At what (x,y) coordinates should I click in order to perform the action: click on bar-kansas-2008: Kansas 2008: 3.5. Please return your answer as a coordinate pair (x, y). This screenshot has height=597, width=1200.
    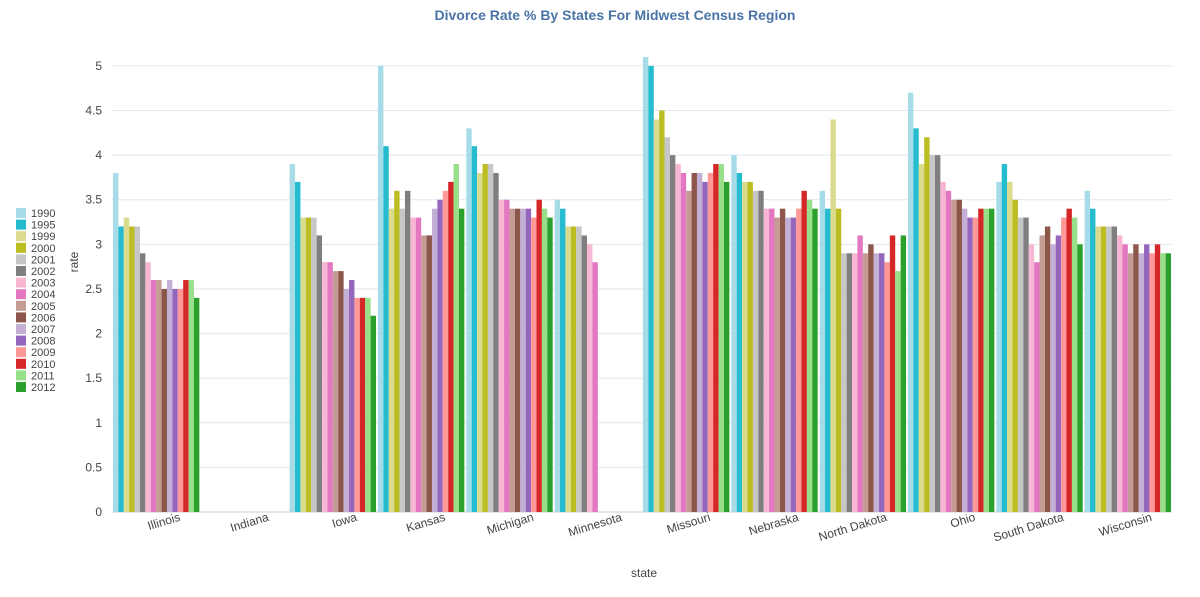
    Looking at the image, I should click on (440, 355).